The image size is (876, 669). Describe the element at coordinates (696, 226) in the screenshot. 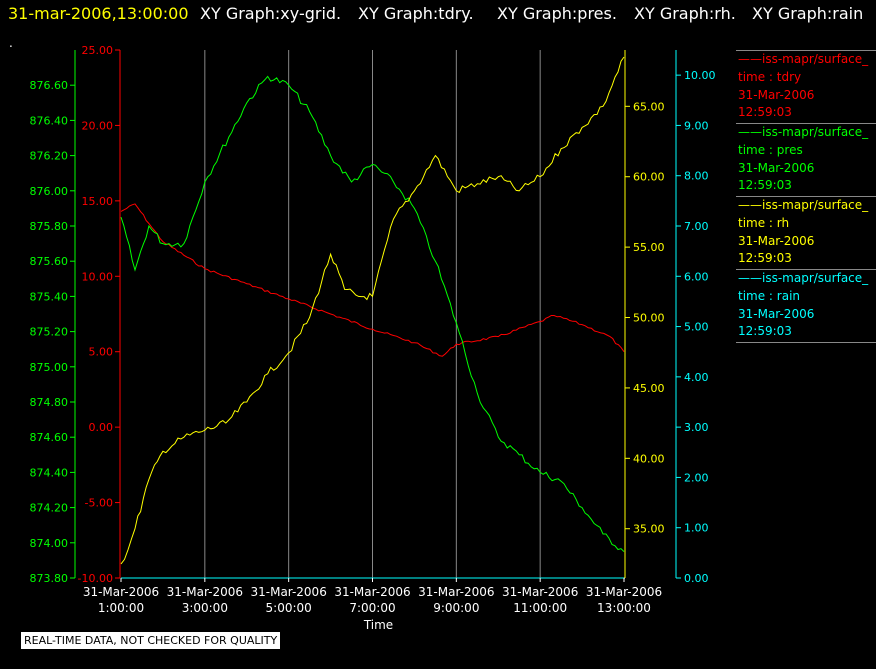

I see `rain-tick-label: 7.00` at that location.